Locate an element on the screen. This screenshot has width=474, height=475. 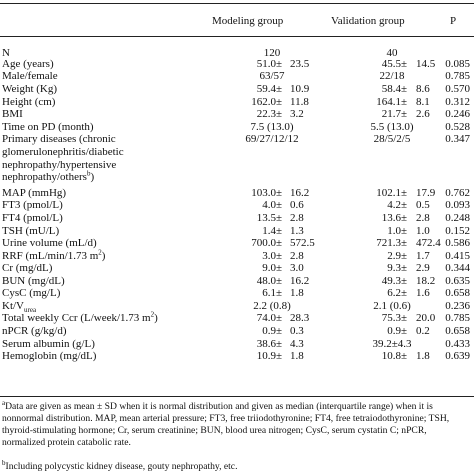
validation-sd: 0.2 is located at coordinates (423, 331).